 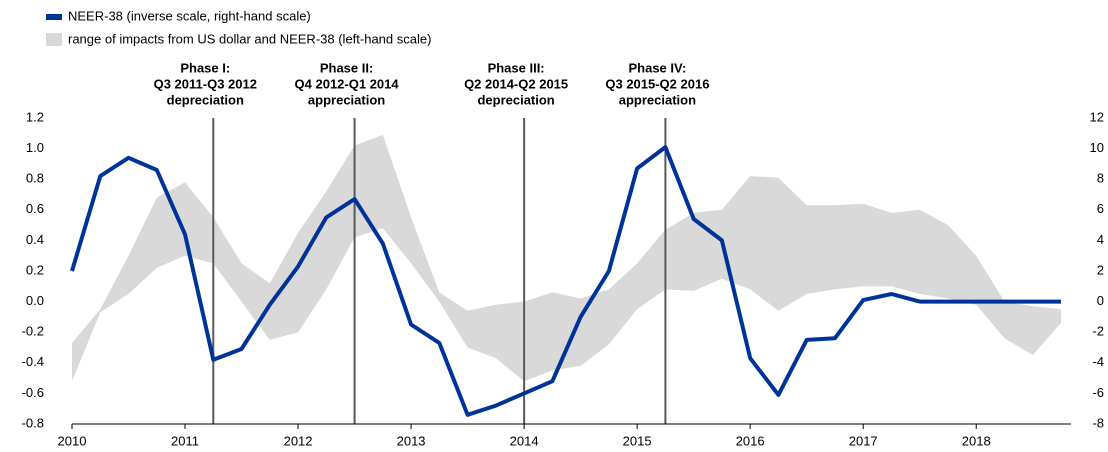 What do you see at coordinates (1098, 422) in the screenshot?
I see `y2-tick-label: -8` at bounding box center [1098, 422].